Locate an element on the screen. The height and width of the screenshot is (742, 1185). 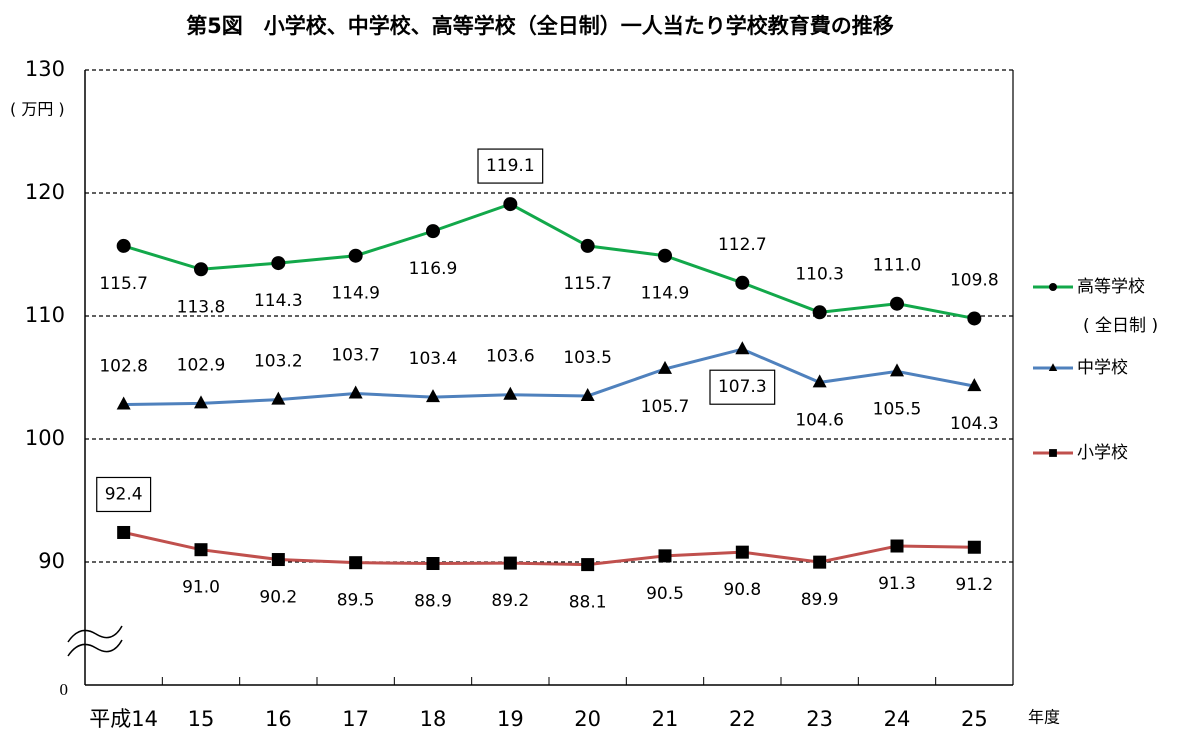
data-label: 112.7 is located at coordinates (742, 245).